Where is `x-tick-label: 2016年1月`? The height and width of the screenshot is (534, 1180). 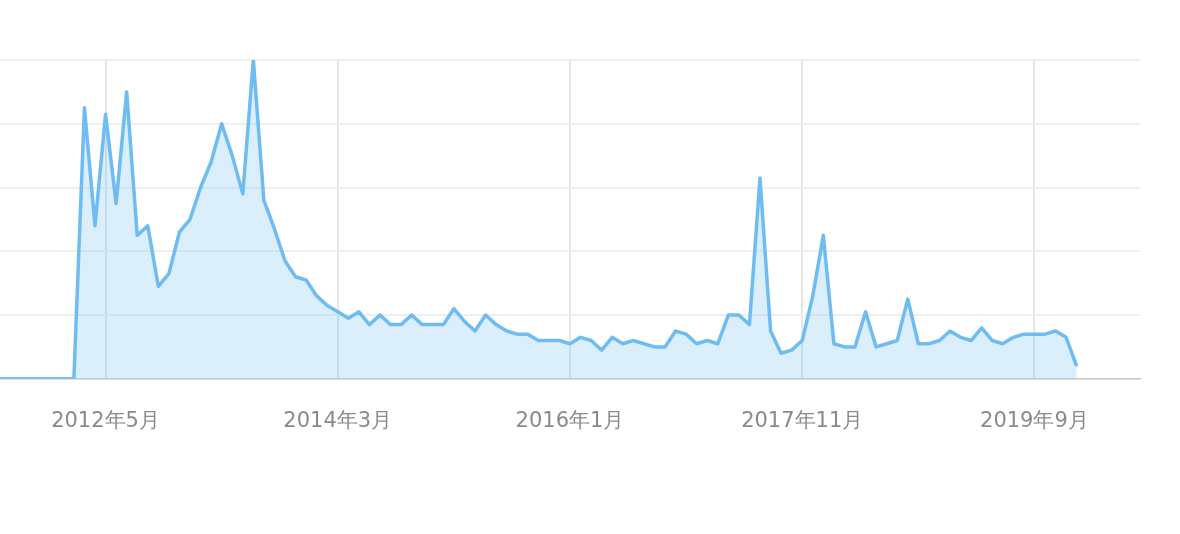 x-tick-label: 2016年1月 is located at coordinates (570, 419).